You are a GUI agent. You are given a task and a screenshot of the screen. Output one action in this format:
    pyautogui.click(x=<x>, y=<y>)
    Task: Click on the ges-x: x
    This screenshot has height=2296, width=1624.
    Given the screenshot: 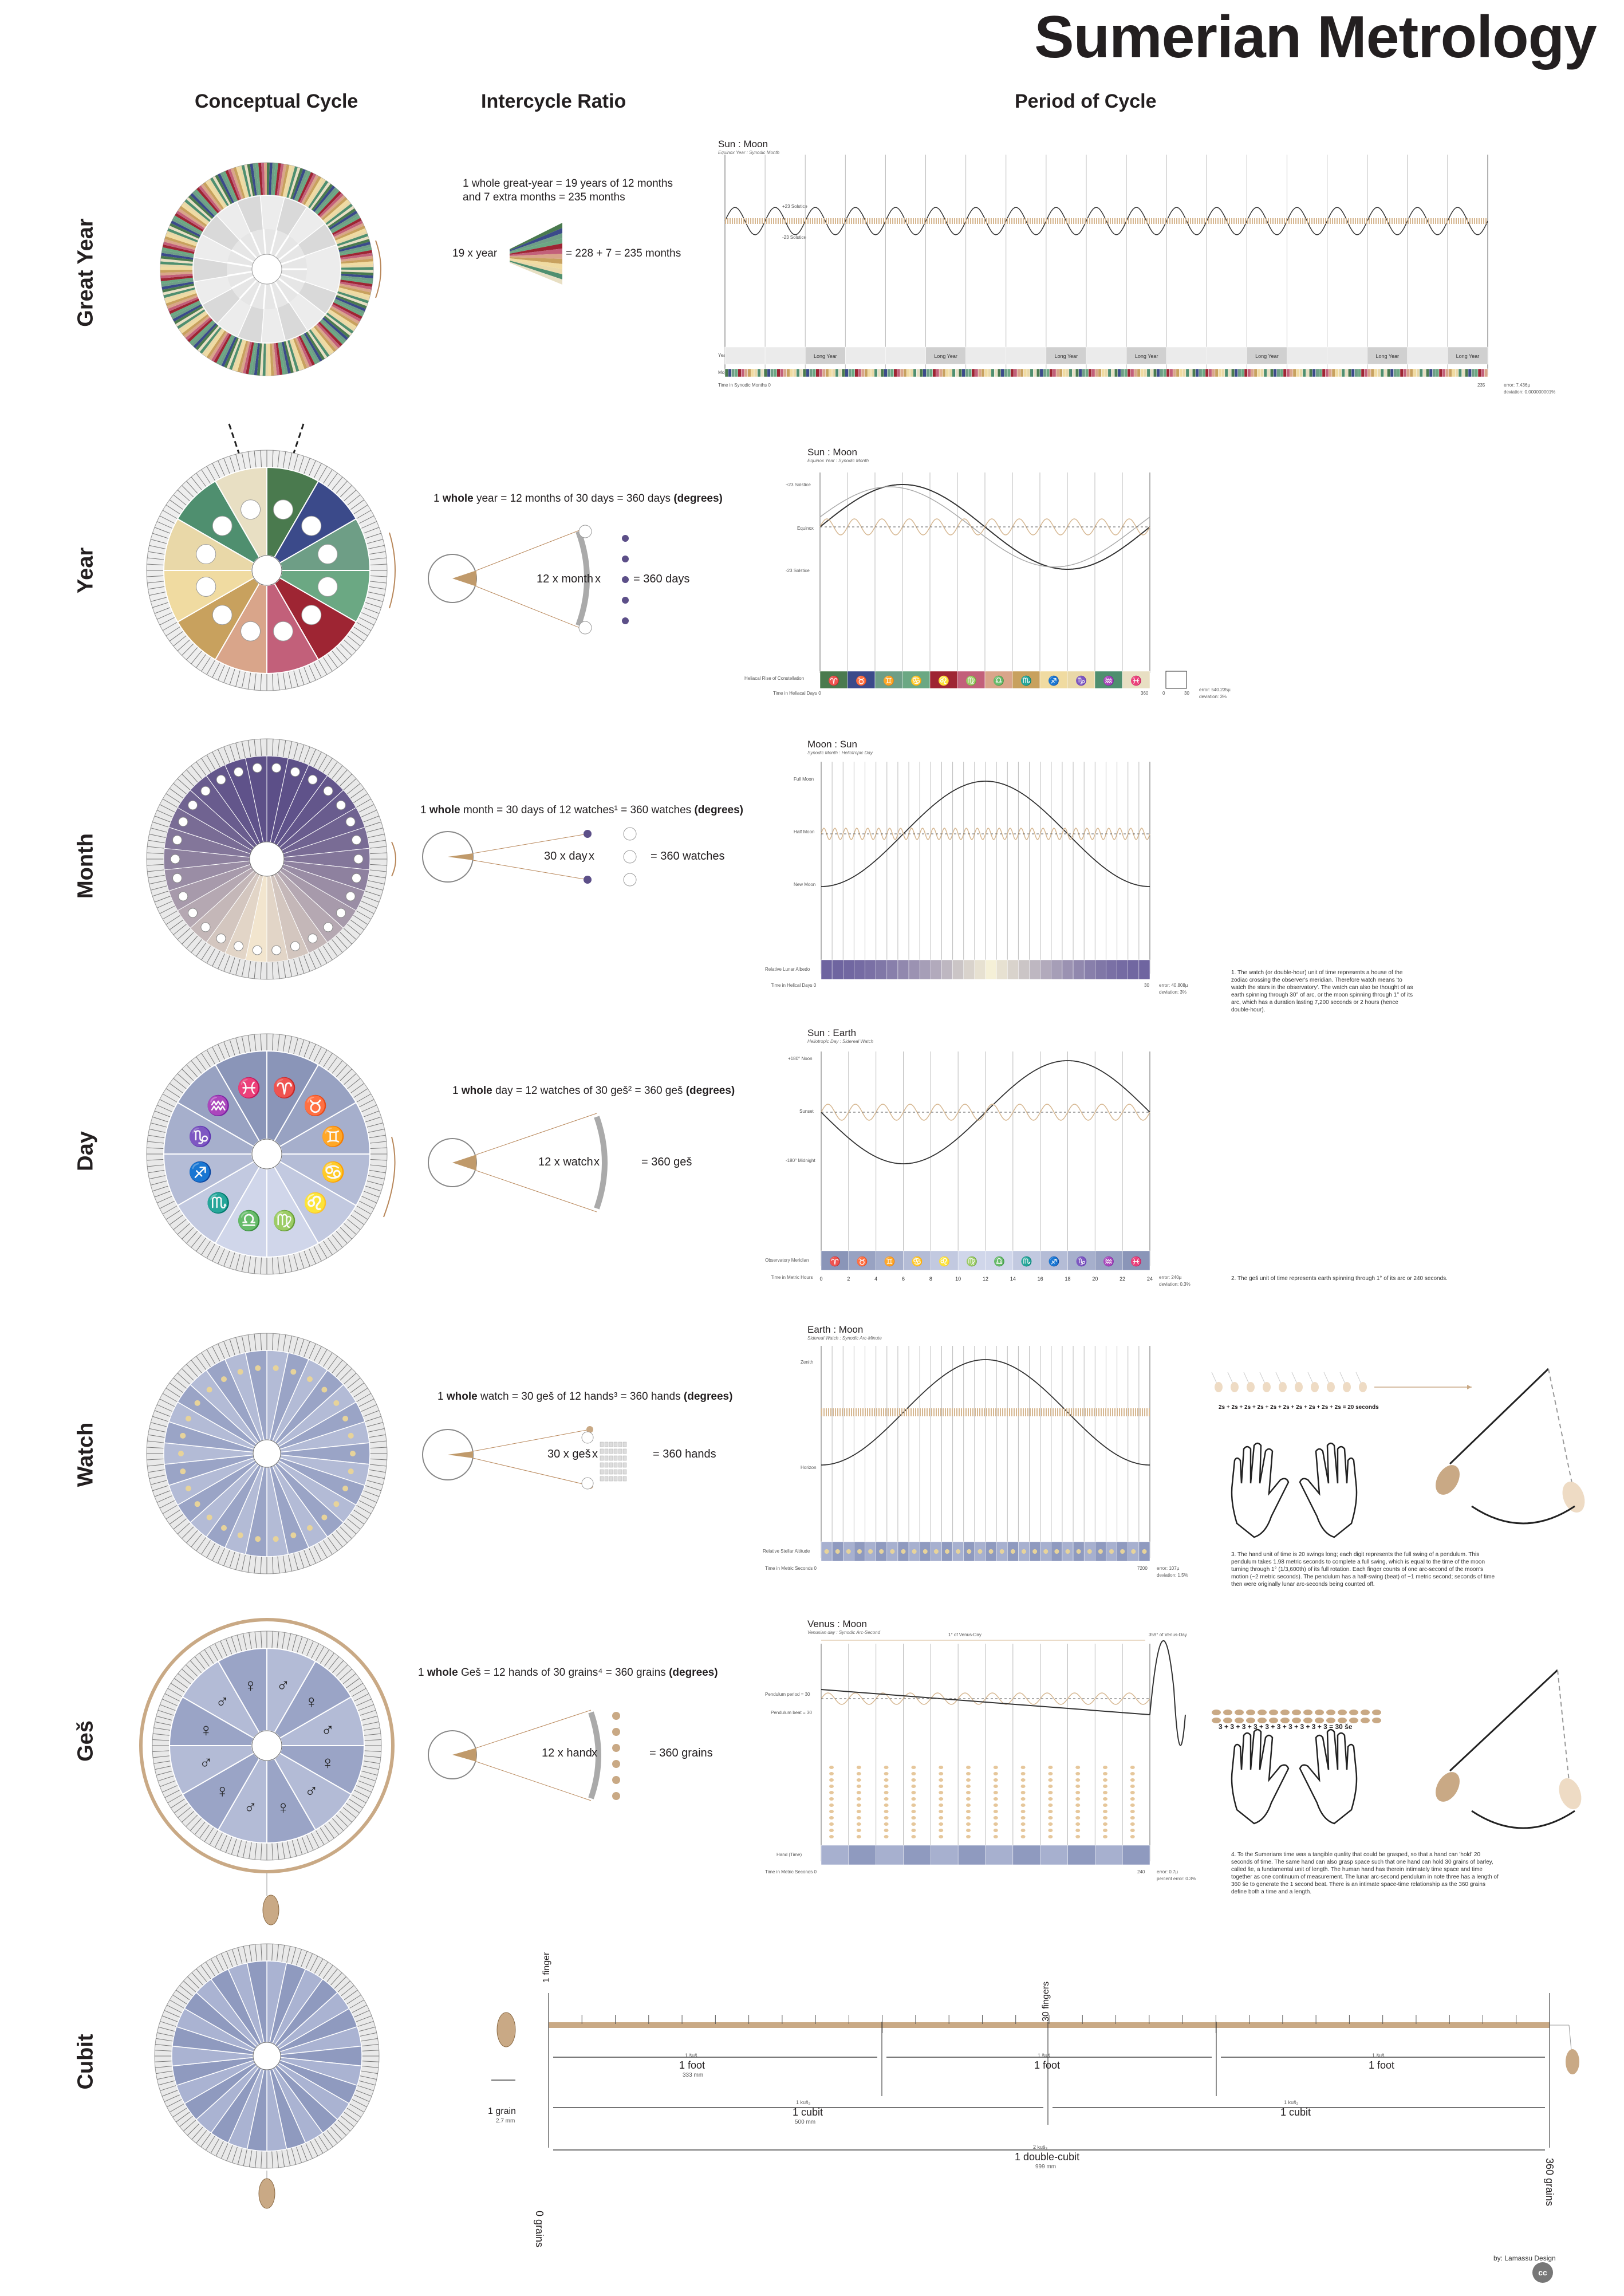 What is the action you would take?
    pyautogui.click(x=594, y=1753)
    